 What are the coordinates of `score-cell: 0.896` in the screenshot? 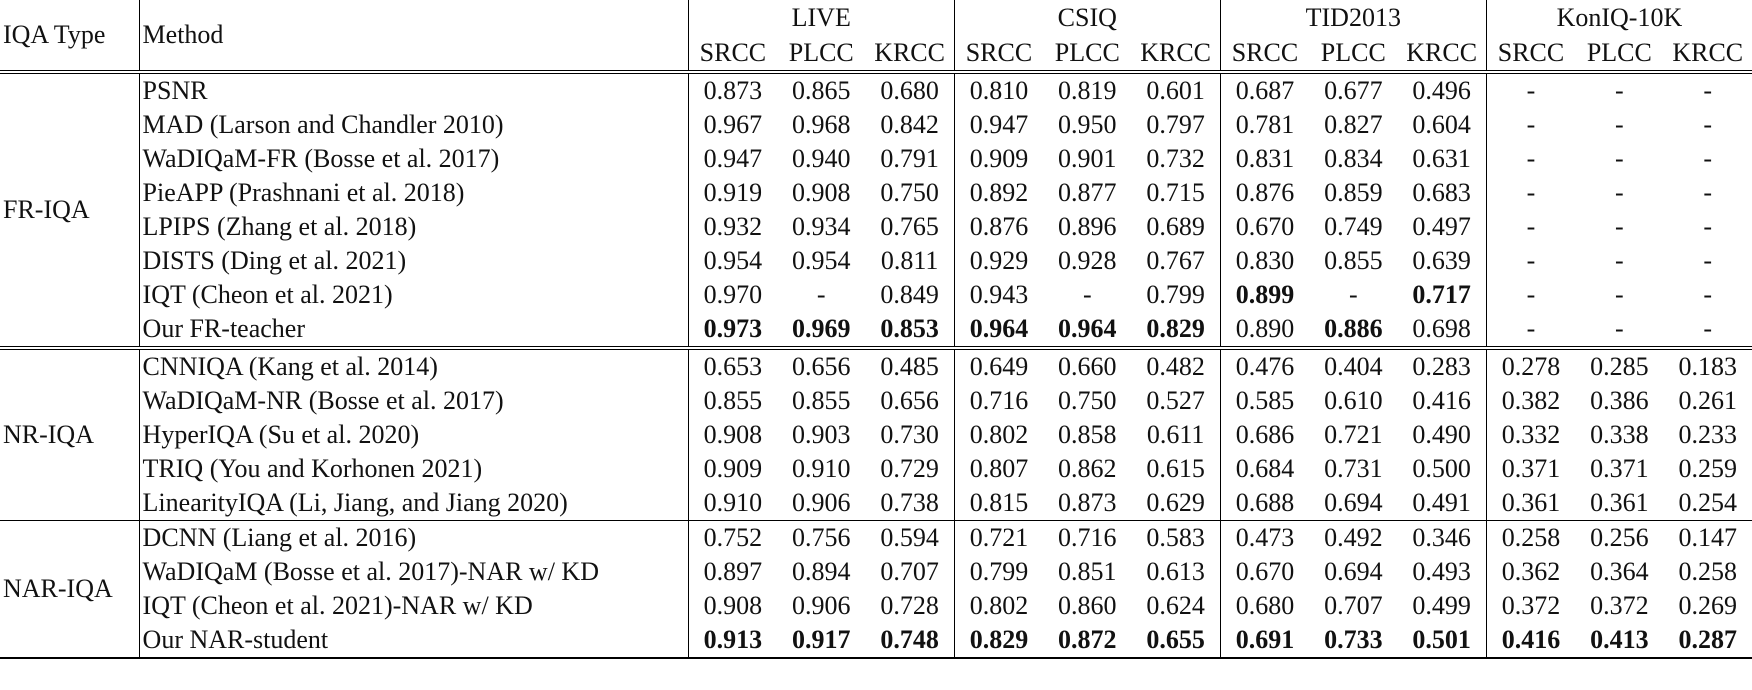 It's located at (1087, 226).